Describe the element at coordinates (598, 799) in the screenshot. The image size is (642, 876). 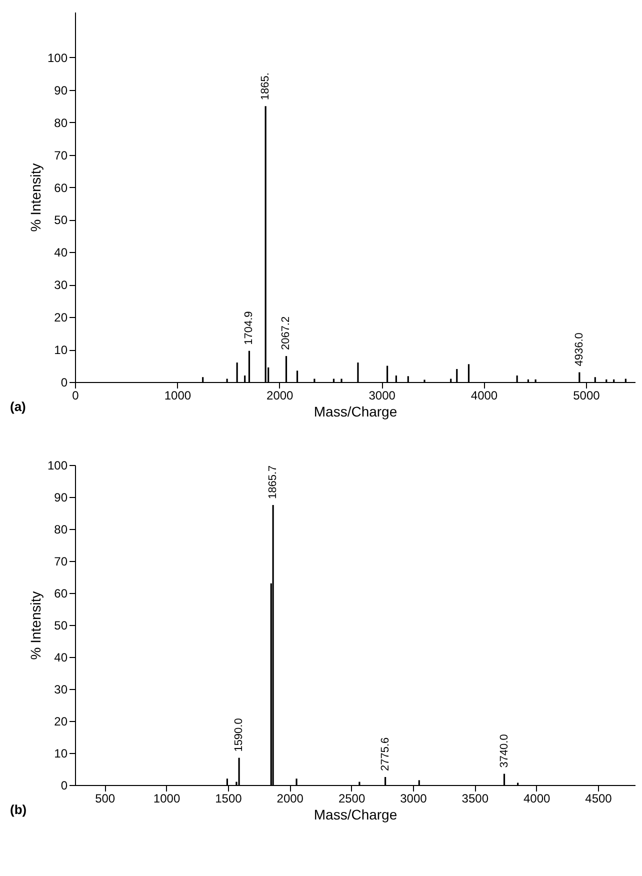
I see `x-tick-label: 4500` at that location.